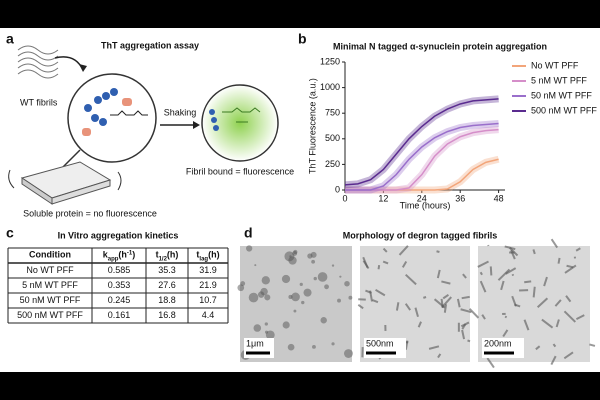 Image resolution: width=600 pixels, height=400 pixels. I want to click on scale-label: 500nm, so click(380, 343).